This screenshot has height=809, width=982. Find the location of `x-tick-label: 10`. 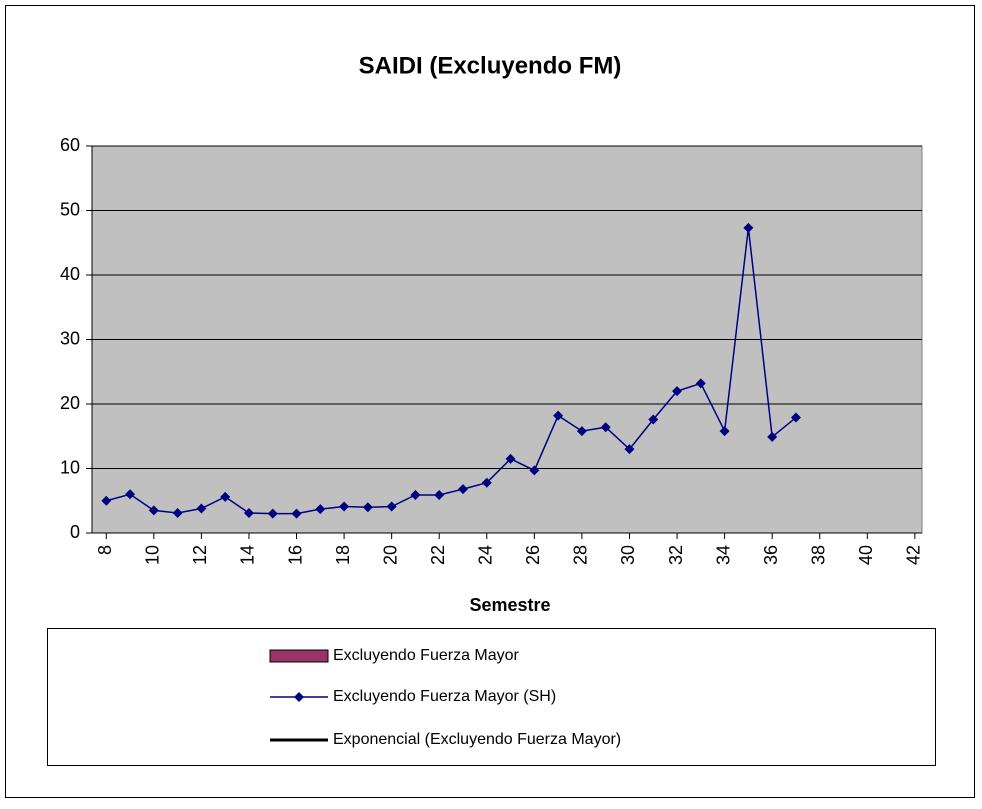

x-tick-label: 10 is located at coordinates (153, 555).